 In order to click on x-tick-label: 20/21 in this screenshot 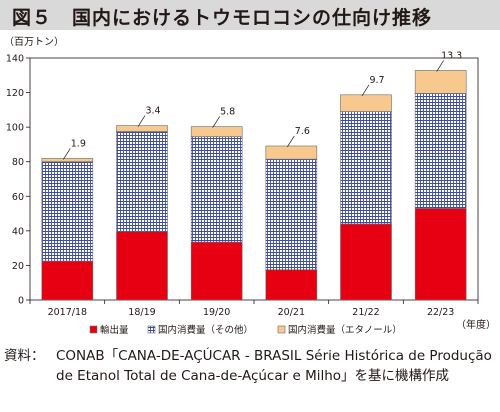, I will do `click(291, 312)`.